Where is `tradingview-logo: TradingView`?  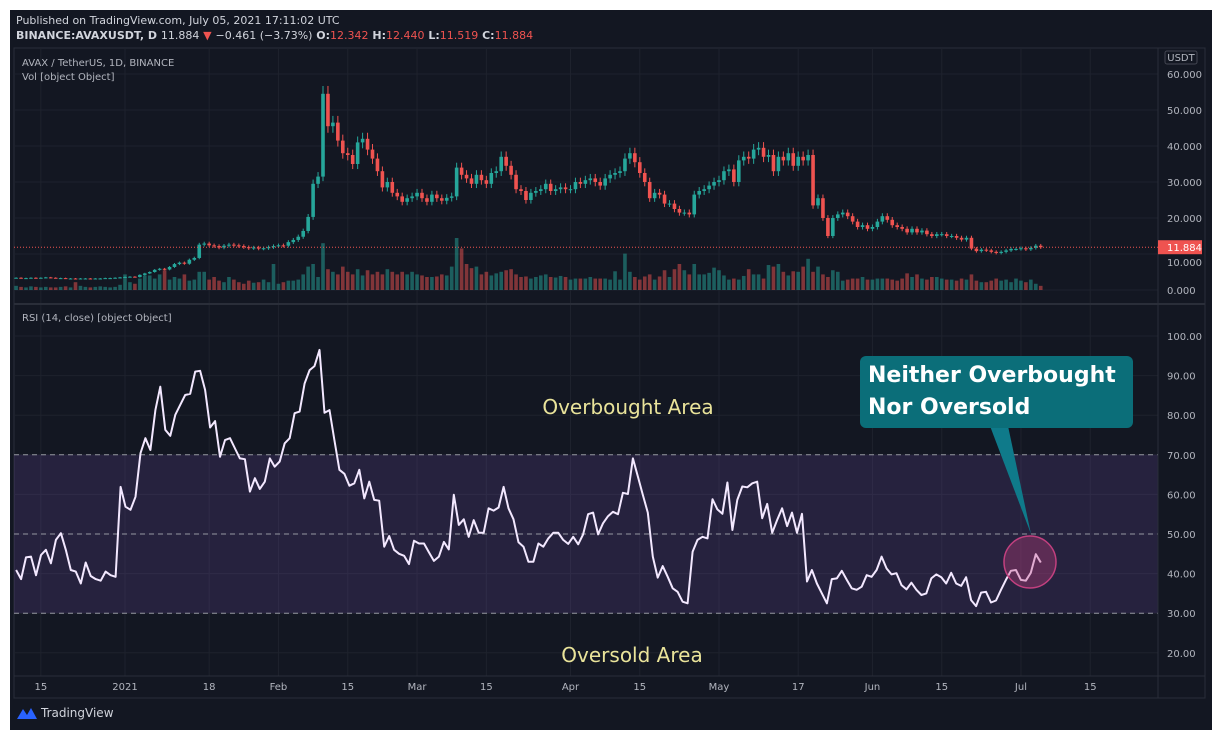 tradingview-logo: TradingView is located at coordinates (65, 713).